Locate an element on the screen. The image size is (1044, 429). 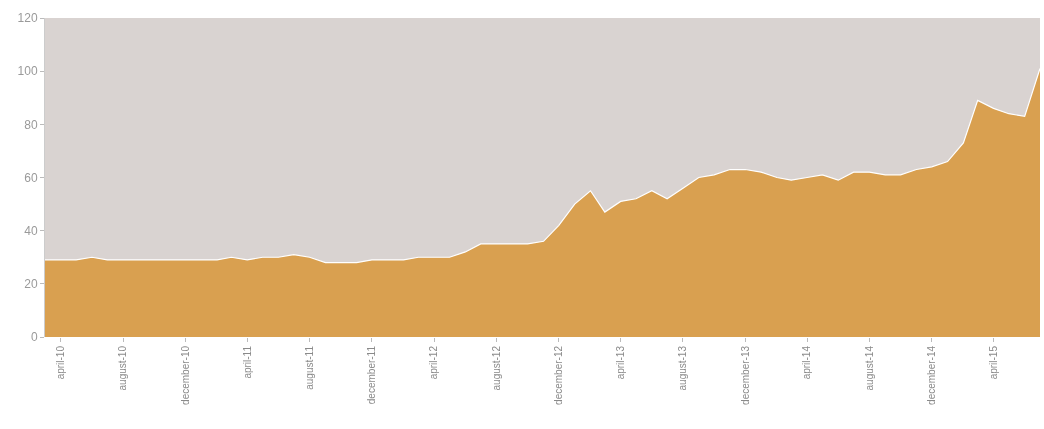
y-tick-label: 100 is located at coordinates (27, 71).